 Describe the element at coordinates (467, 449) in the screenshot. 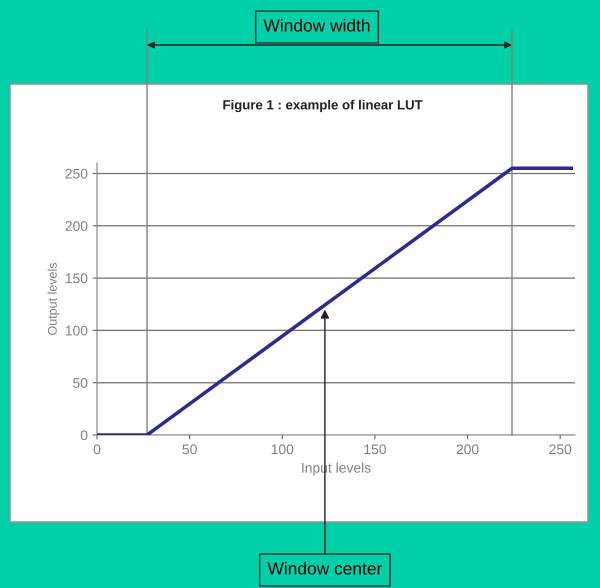

I see `x-tick-label: 200` at that location.